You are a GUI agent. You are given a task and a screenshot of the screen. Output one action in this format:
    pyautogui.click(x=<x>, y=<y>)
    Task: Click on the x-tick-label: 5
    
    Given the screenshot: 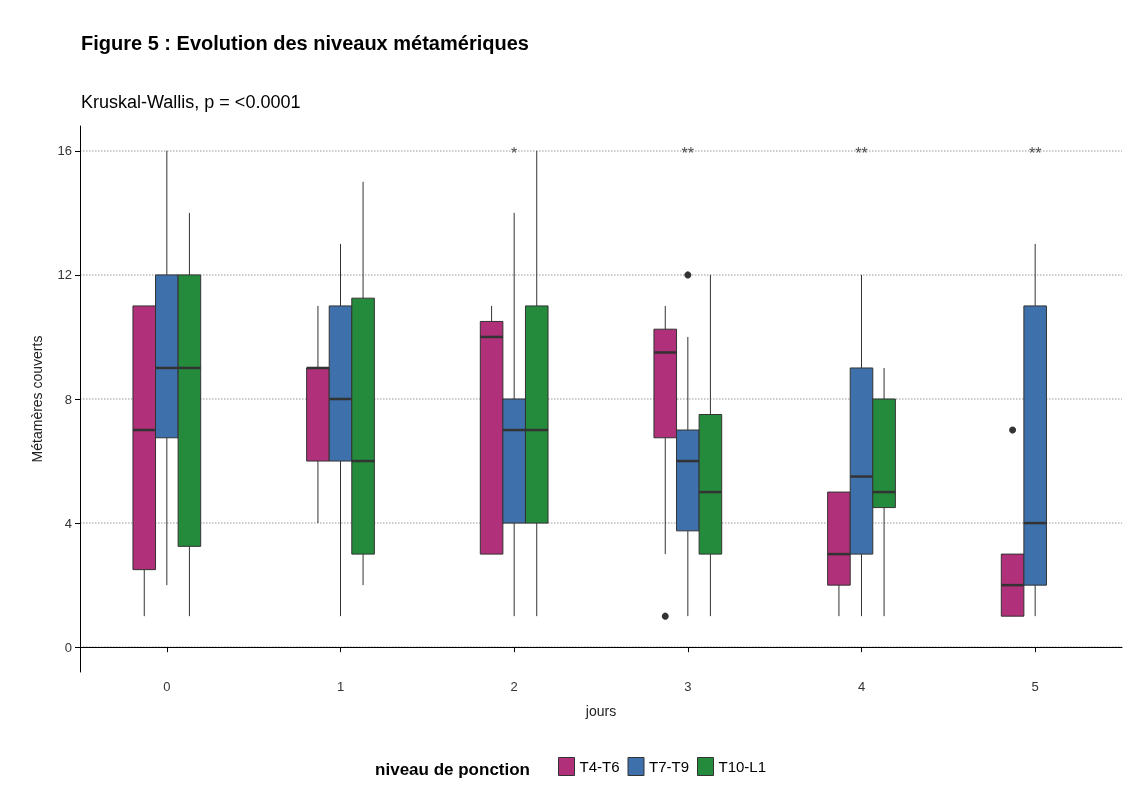 What is the action you would take?
    pyautogui.click(x=1035, y=686)
    